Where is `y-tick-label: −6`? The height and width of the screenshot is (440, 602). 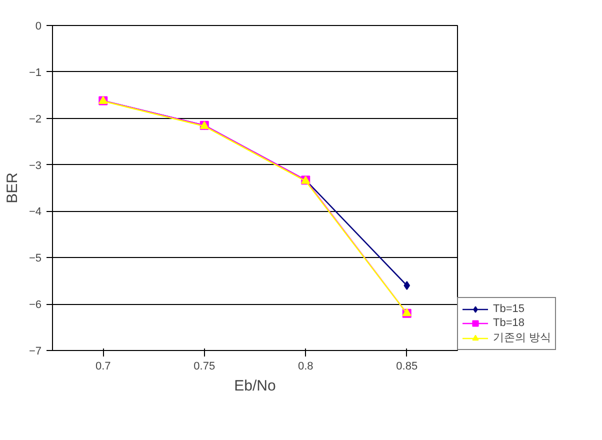
y-tick-label: −6 is located at coordinates (35, 305).